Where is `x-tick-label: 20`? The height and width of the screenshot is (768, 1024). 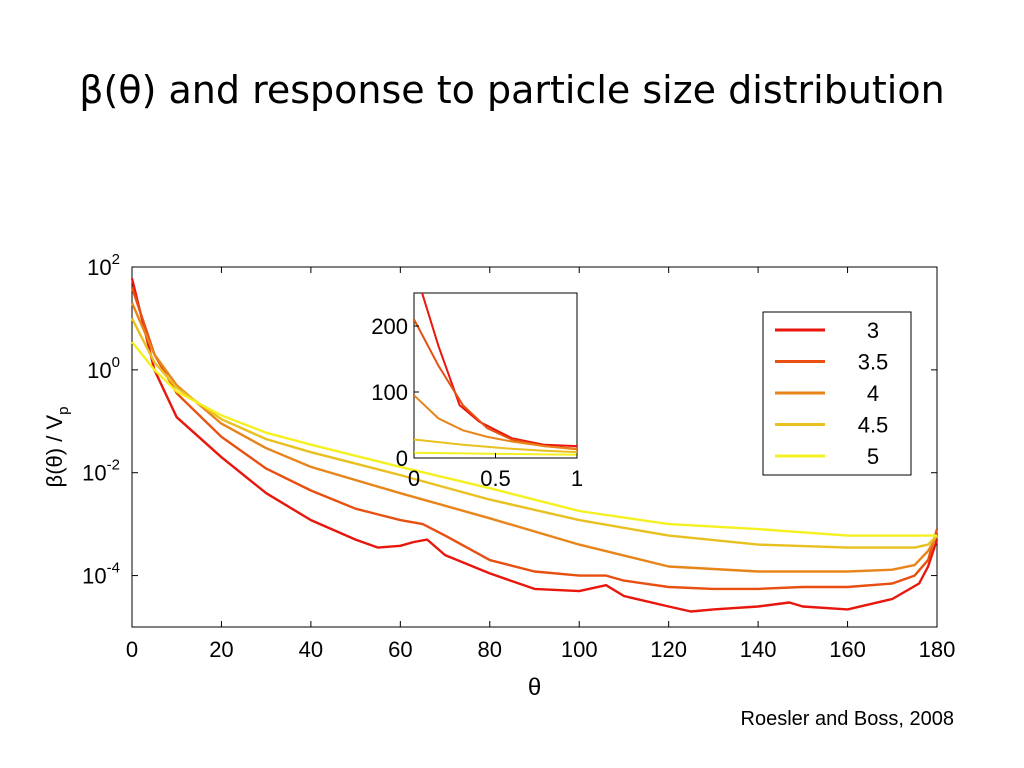
x-tick-label: 20 is located at coordinates (221, 649).